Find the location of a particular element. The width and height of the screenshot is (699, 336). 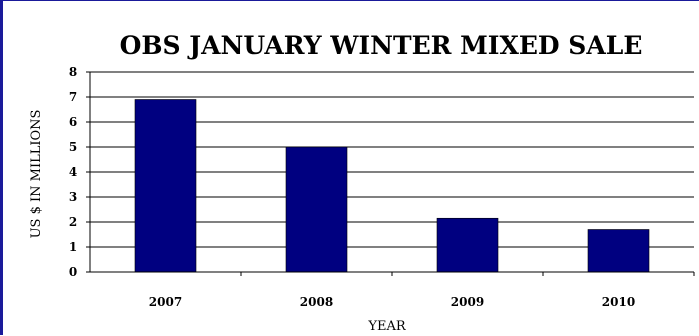

y-axis-label: US $ IN MILLIONS is located at coordinates (36, 174).